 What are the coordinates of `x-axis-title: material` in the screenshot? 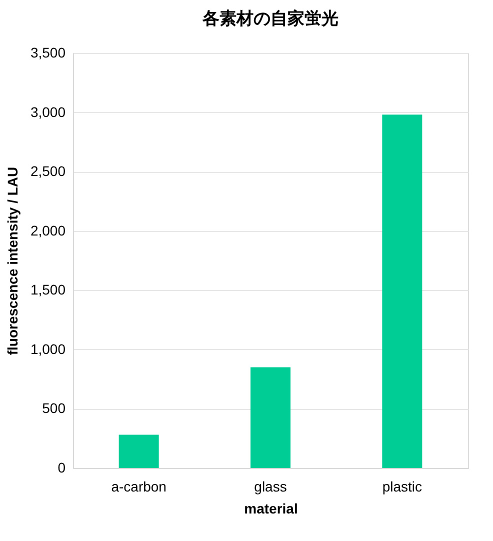 It's located at (271, 508).